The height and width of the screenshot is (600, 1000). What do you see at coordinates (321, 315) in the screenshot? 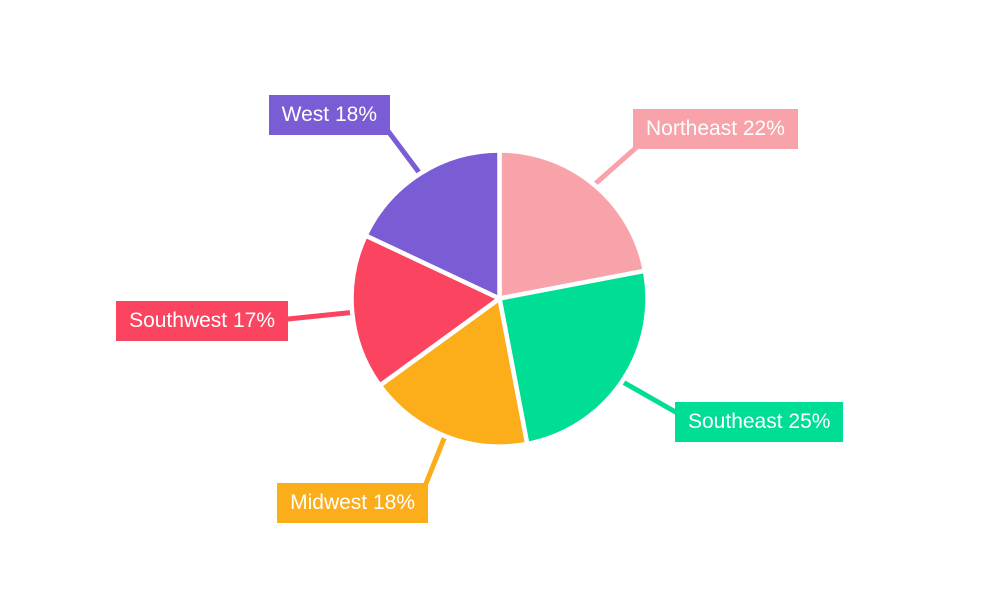
I see `leader-line-southwest` at bounding box center [321, 315].